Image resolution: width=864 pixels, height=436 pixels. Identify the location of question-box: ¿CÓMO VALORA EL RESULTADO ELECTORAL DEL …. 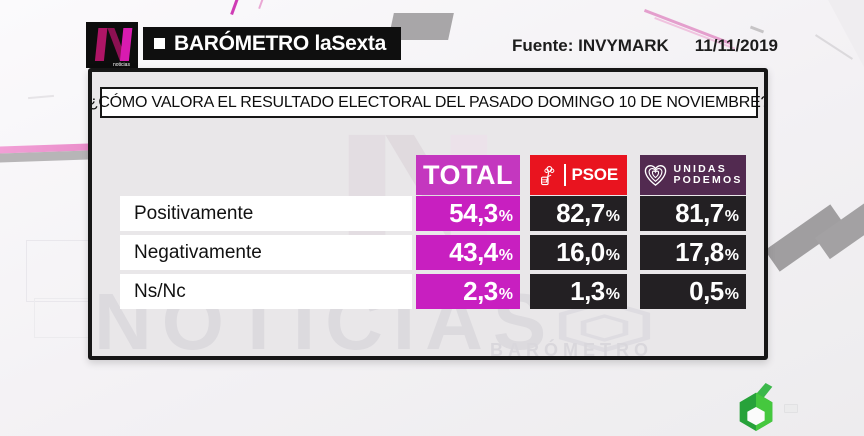
(428, 102).